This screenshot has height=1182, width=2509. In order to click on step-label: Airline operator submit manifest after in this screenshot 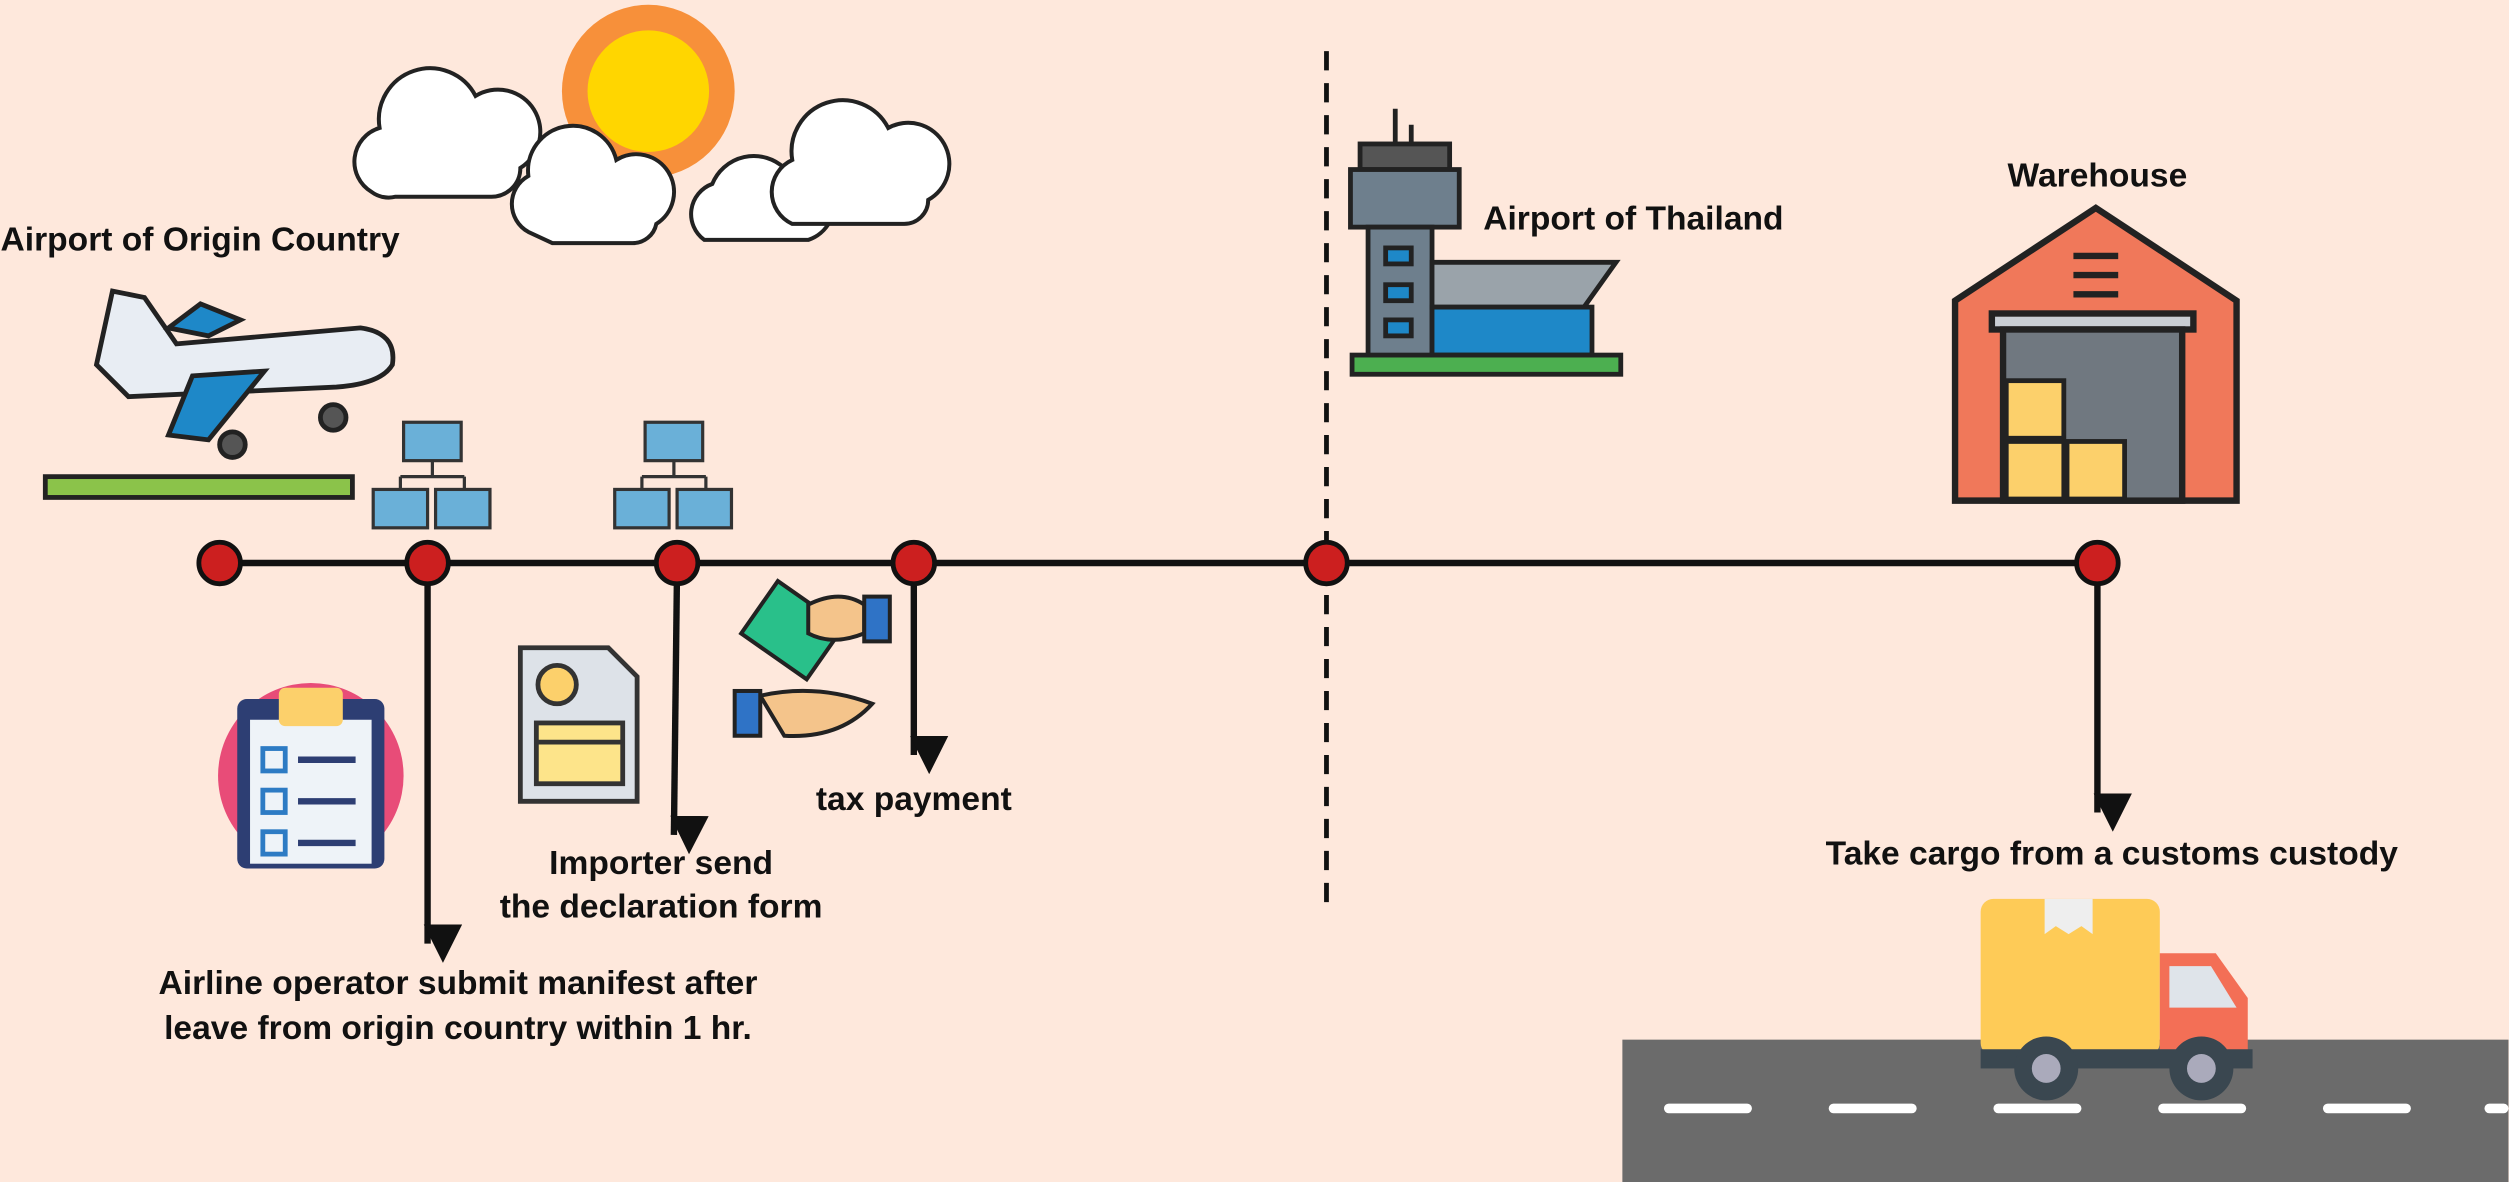, I will do `click(458, 983)`.